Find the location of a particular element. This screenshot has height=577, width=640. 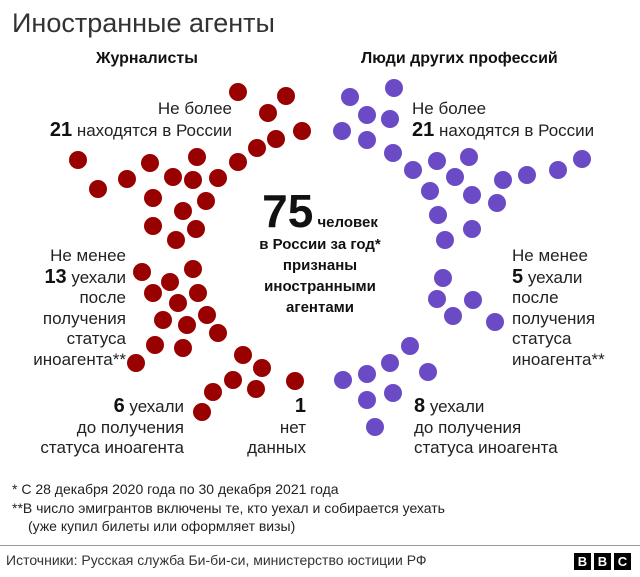

logo-letter: B is located at coordinates (582, 561).